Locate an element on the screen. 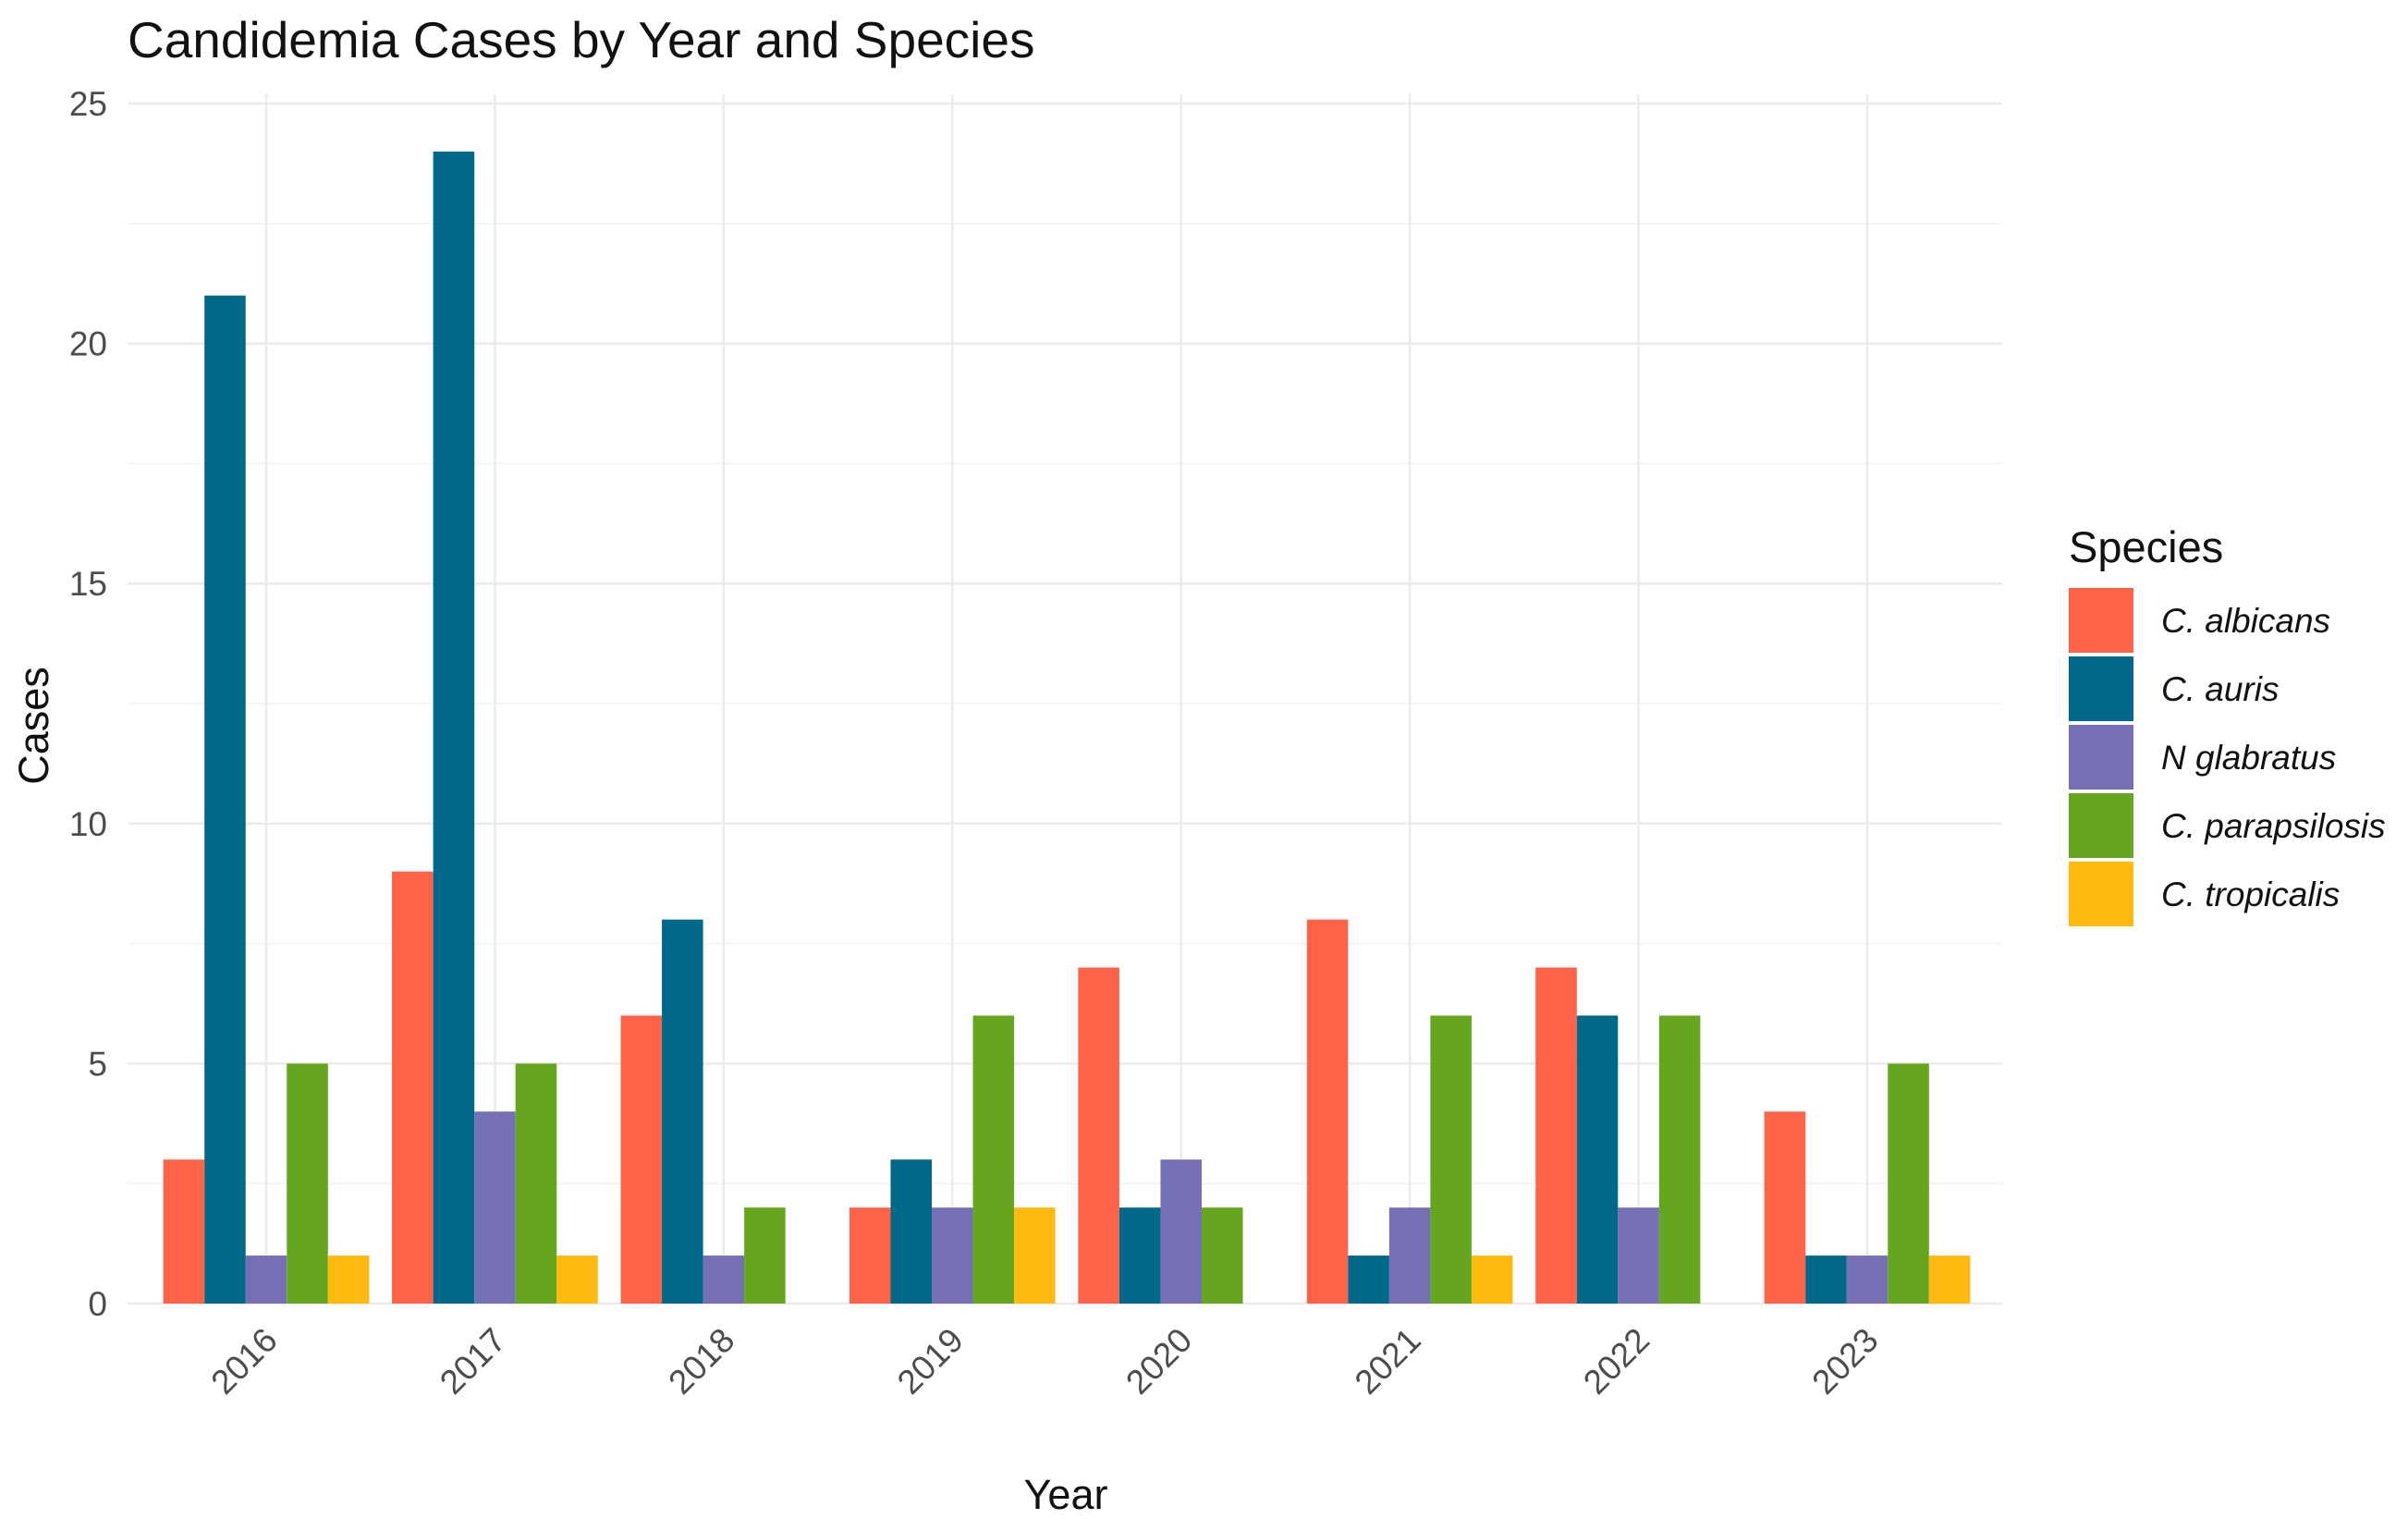 The width and height of the screenshot is (2408, 1531). bar-2018-c-parapsilosis is located at coordinates (765, 1255).